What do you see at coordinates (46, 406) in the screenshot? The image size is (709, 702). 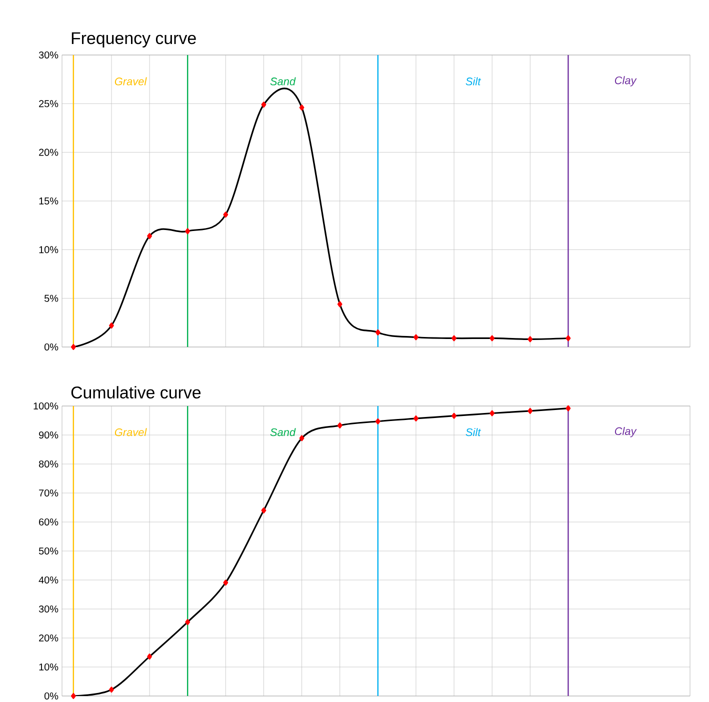 I see `y-tick-label: 100%` at bounding box center [46, 406].